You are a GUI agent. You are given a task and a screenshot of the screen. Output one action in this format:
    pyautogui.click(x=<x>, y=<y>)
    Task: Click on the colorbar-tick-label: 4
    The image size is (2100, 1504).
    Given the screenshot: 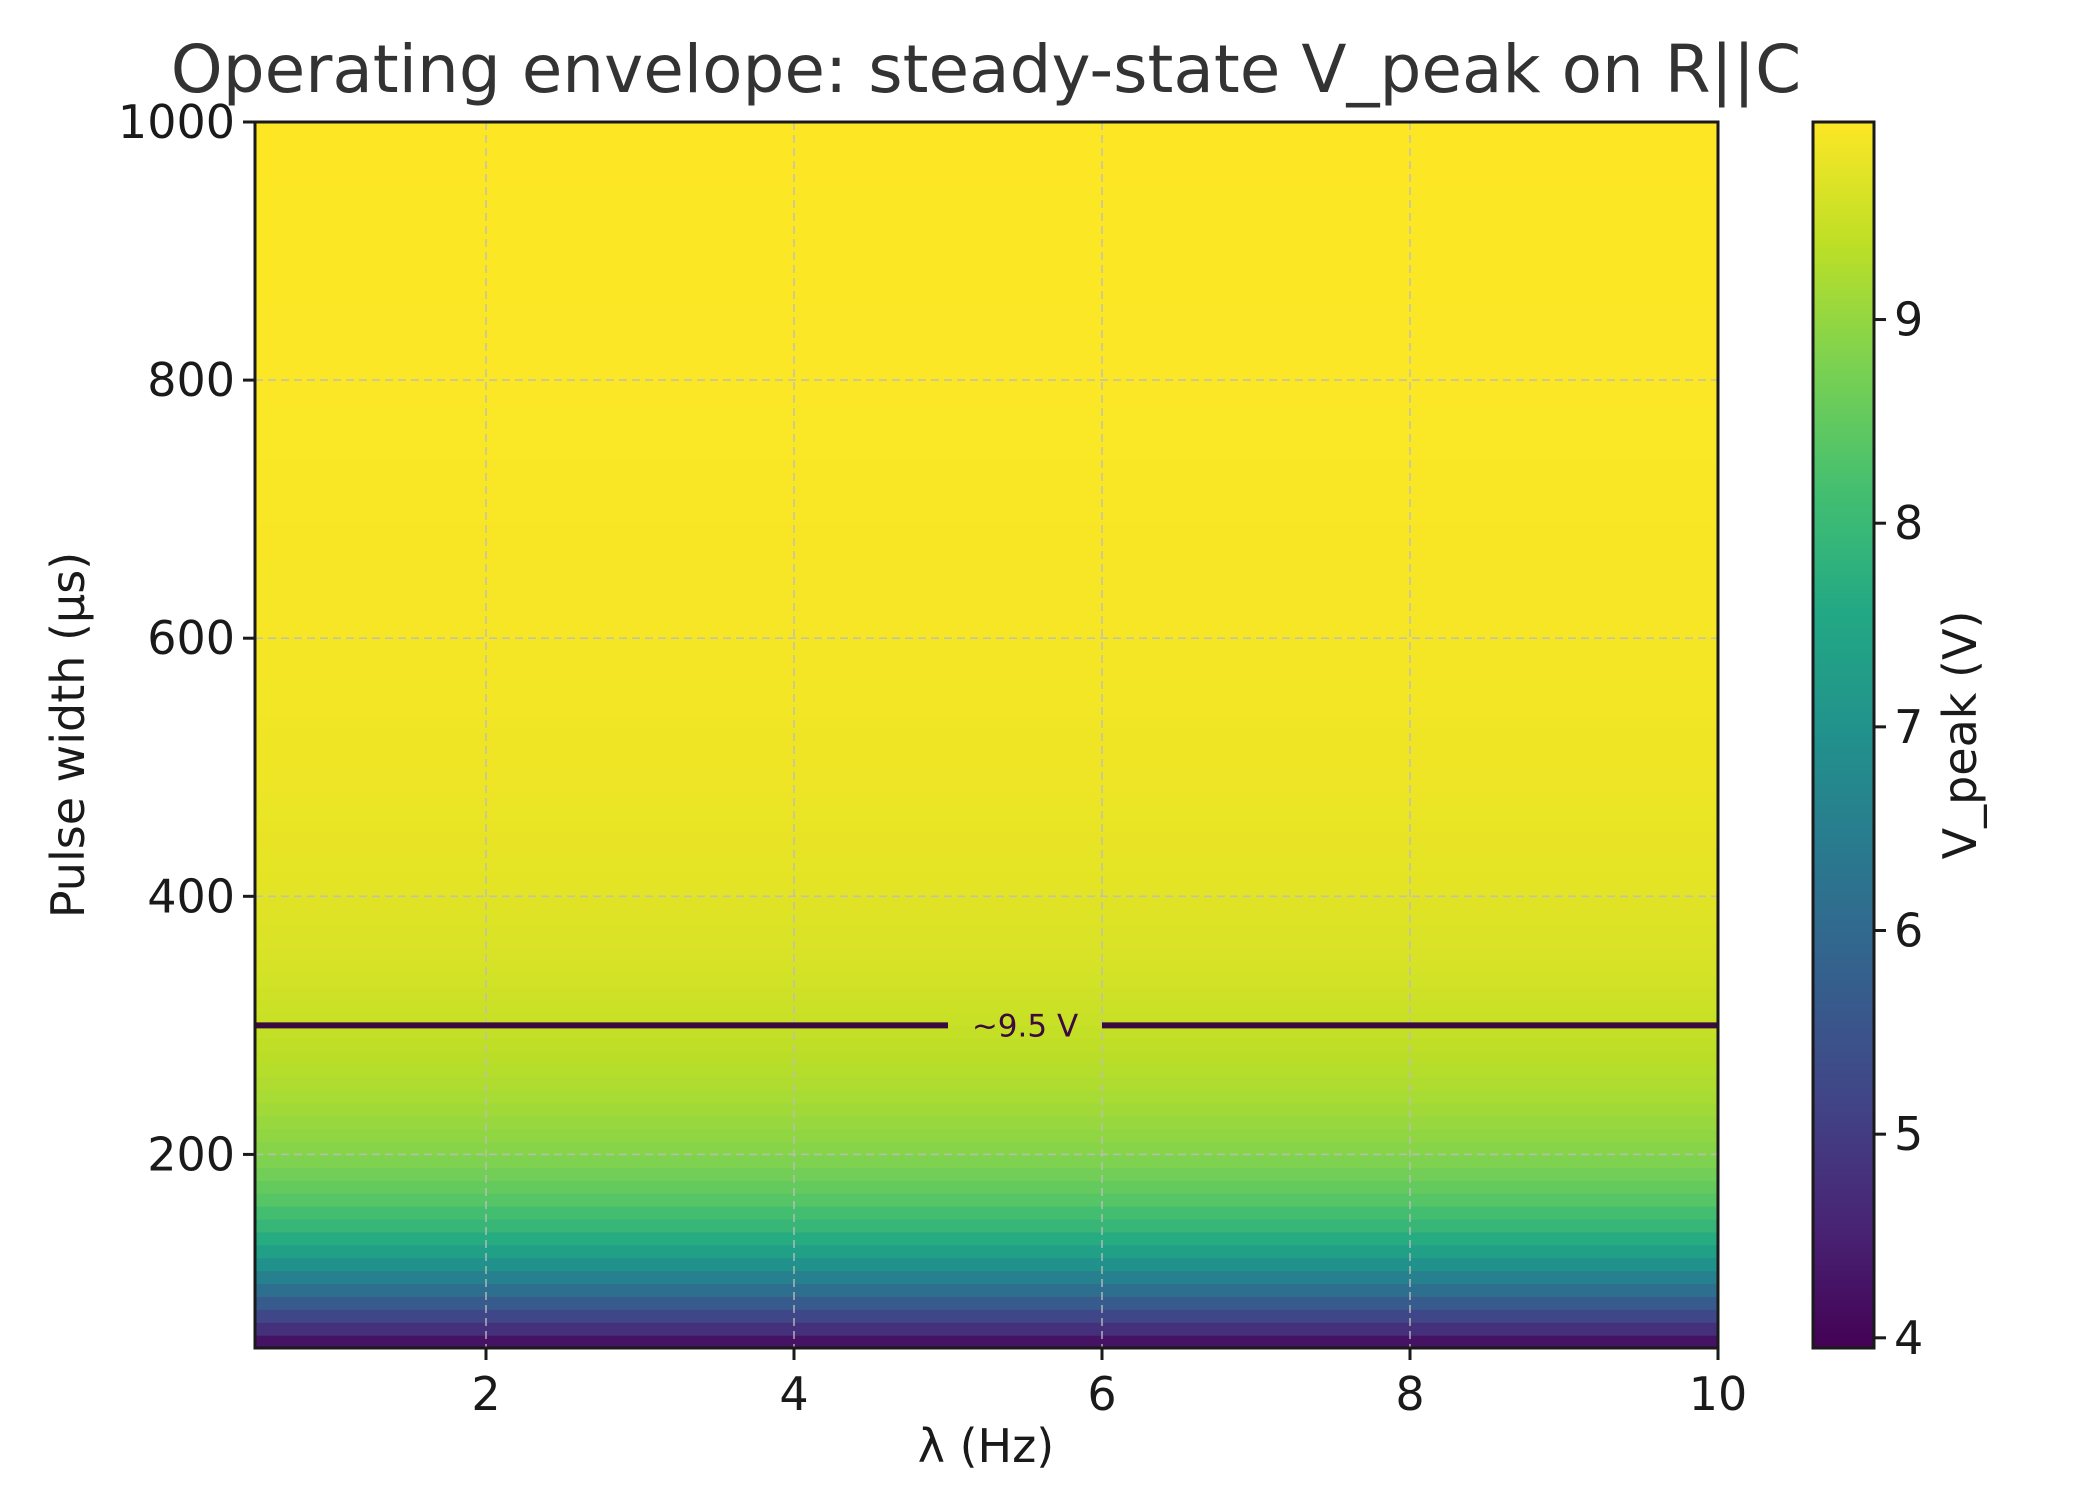 What is the action you would take?
    pyautogui.click(x=1908, y=1338)
    